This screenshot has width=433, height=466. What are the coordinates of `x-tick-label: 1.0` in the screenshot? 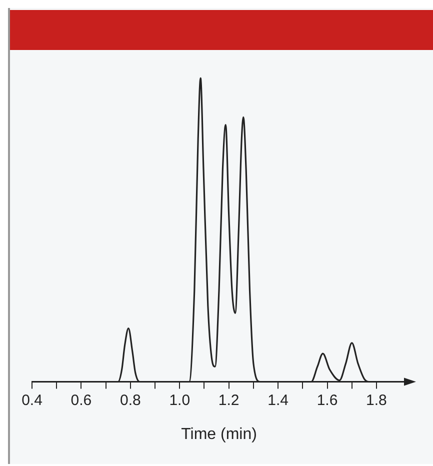 It's located at (179, 400).